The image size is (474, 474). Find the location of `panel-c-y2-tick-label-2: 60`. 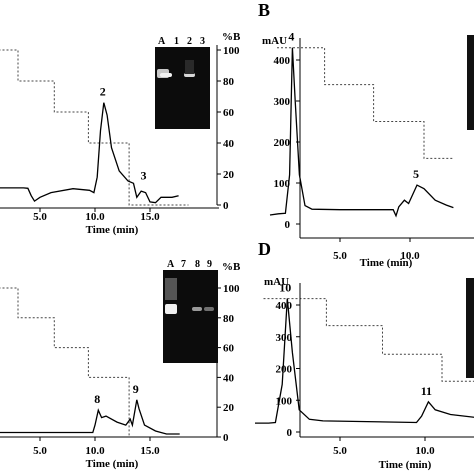

panel-c-y2-tick-label-2: 60 is located at coordinates (229, 349).